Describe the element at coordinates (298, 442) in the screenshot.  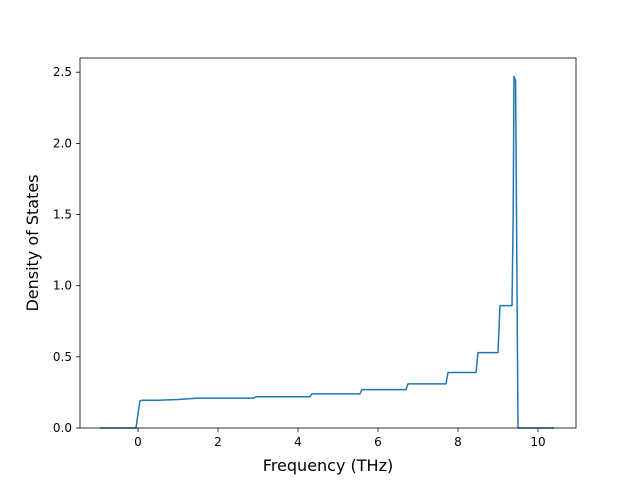
I see `x-tick-label: 4` at that location.